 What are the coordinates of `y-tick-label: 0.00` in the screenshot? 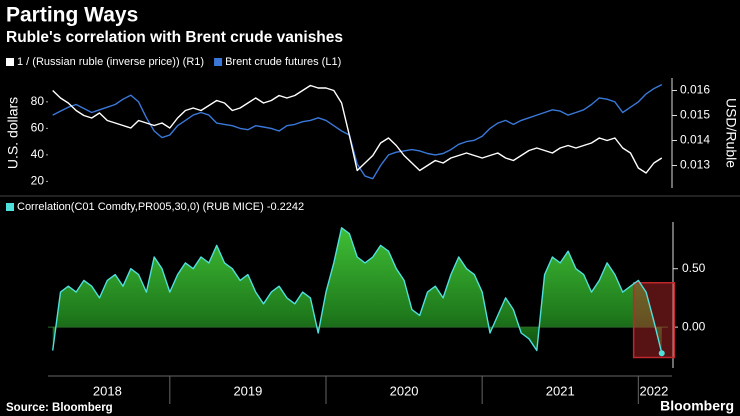 It's located at (694, 326).